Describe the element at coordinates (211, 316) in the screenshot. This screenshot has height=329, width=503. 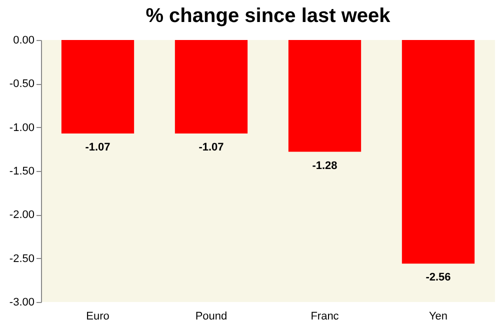
I see `x-tick-label: Pound` at that location.